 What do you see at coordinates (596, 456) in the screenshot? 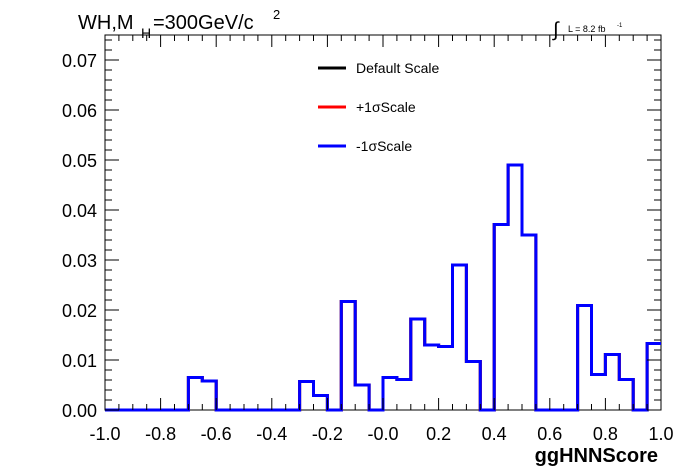
I see `x-axis-label: ggHNNScore` at bounding box center [596, 456].